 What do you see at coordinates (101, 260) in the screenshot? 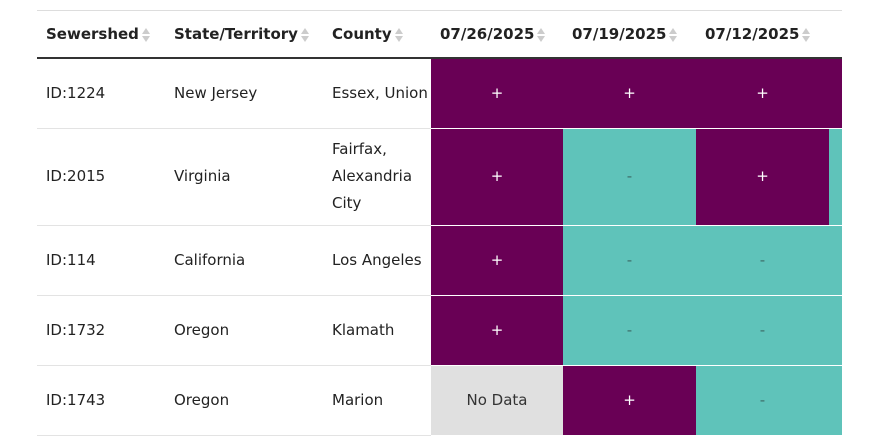
I see `cell: ID:114` at bounding box center [101, 260].